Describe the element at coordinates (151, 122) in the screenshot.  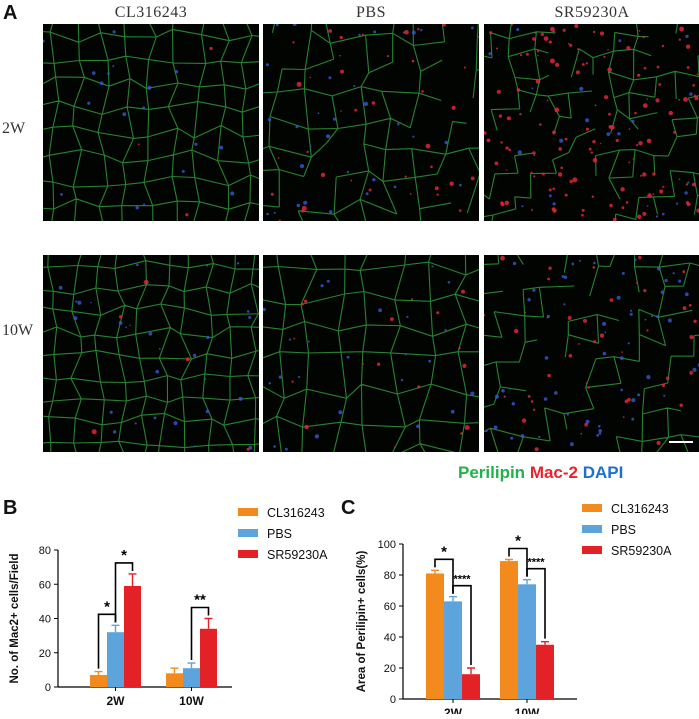
I see `micrograph-cl316243-2w` at that location.